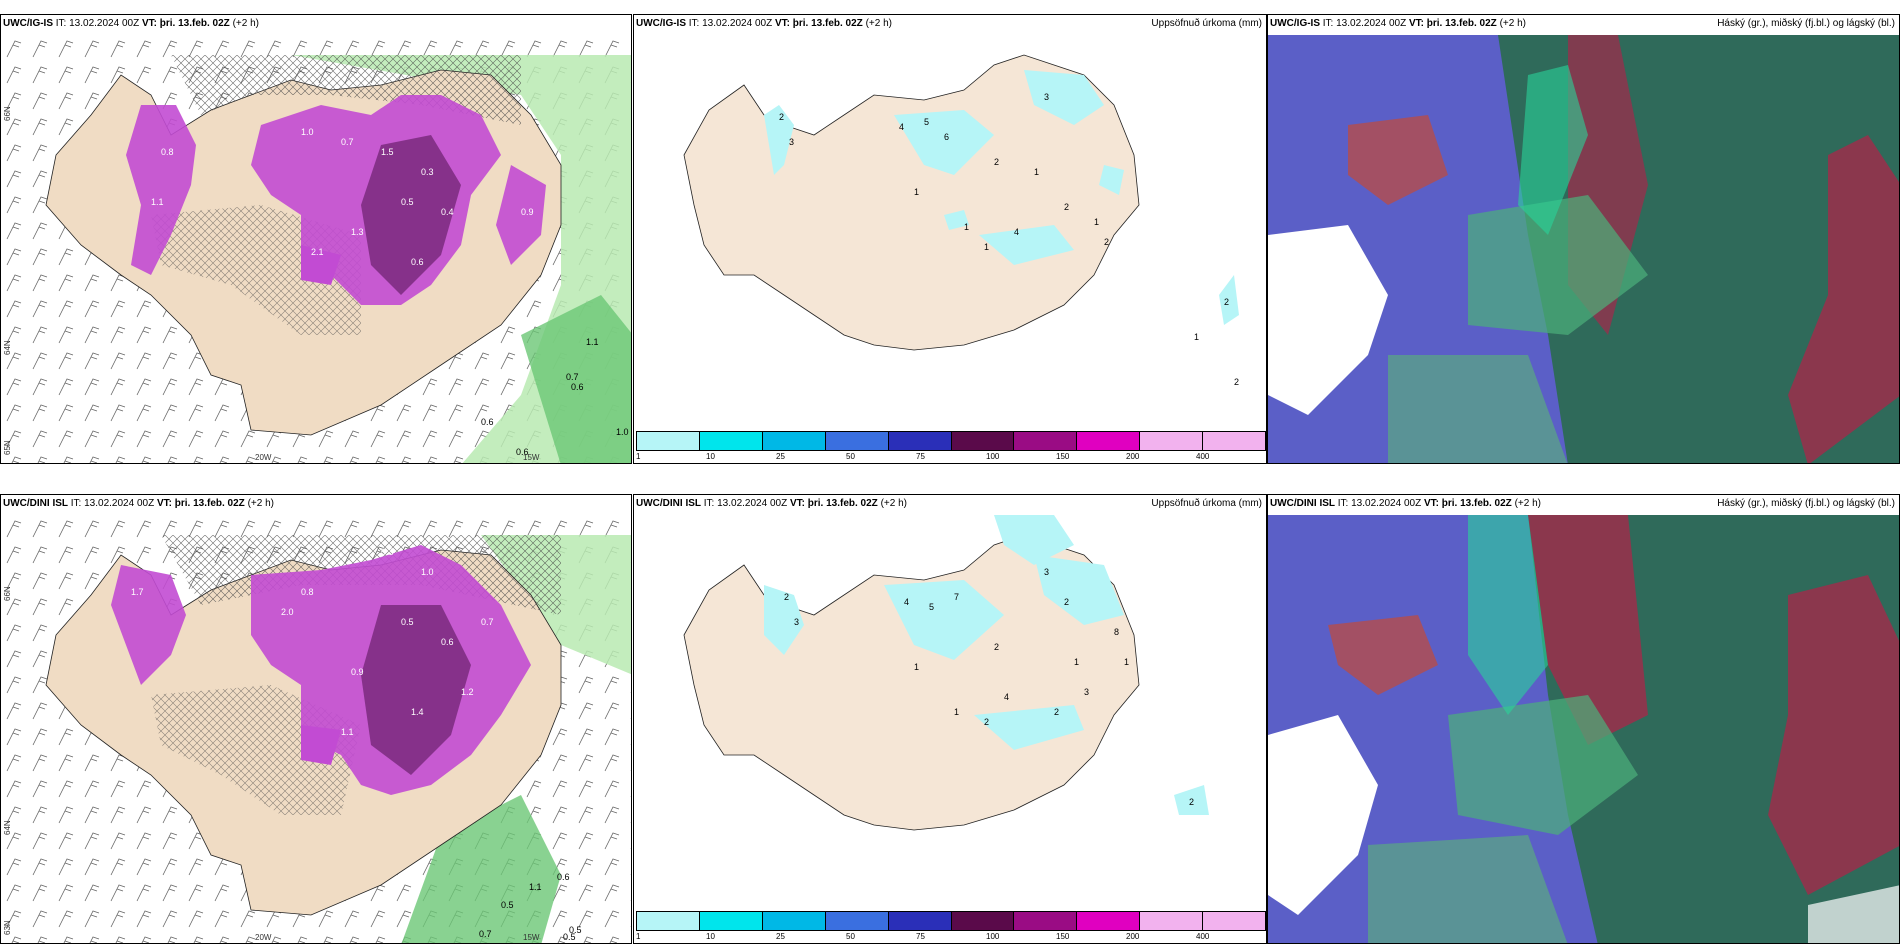 This screenshot has width=1900, height=950. Describe the element at coordinates (931, 607) in the screenshot. I see `precip-value: 5` at that location.